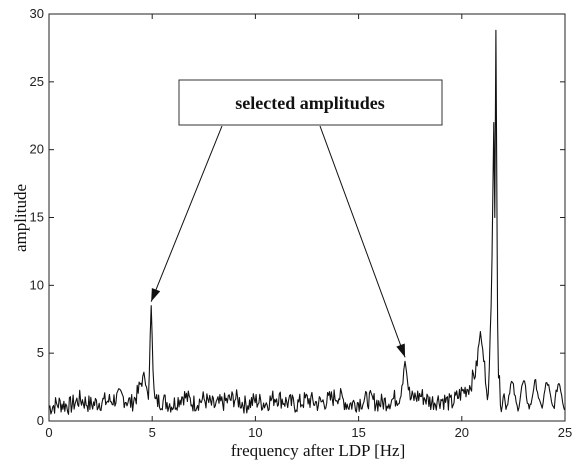 This screenshot has height=461, width=577. I want to click on y-tick-label: 20, so click(37, 149).